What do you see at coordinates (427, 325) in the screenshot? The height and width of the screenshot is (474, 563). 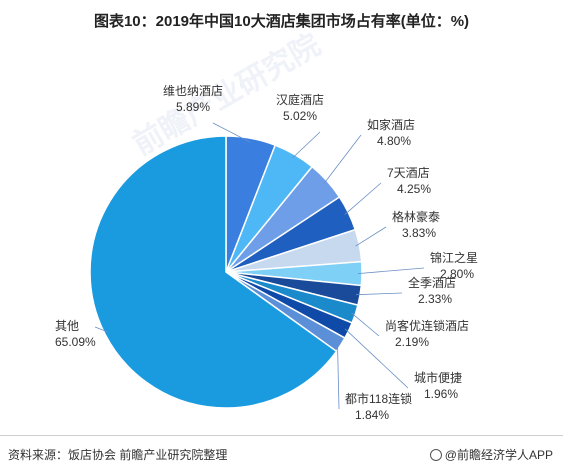 I see `slice-label-7: 尚客优连锁酒店` at bounding box center [427, 325].